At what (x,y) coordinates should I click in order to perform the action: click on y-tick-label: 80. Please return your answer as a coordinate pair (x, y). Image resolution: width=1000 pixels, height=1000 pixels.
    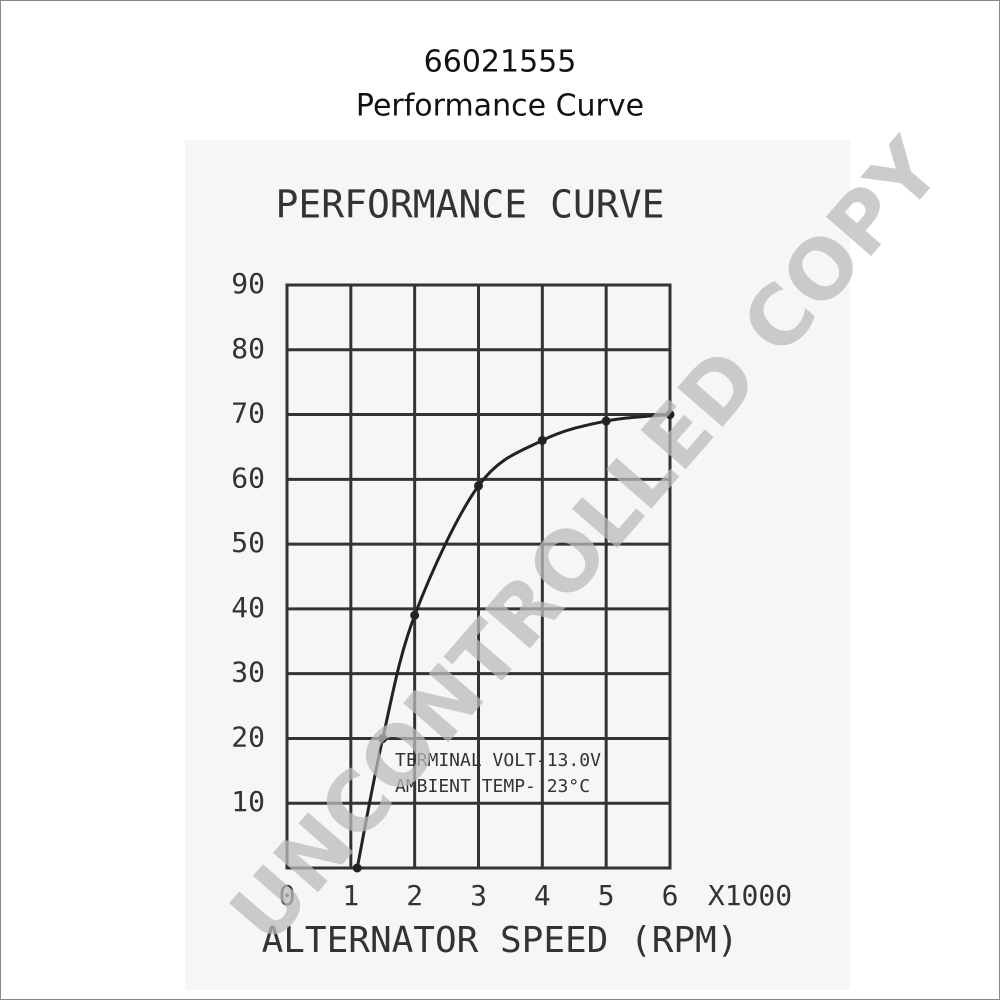
    Looking at the image, I should click on (248, 348).